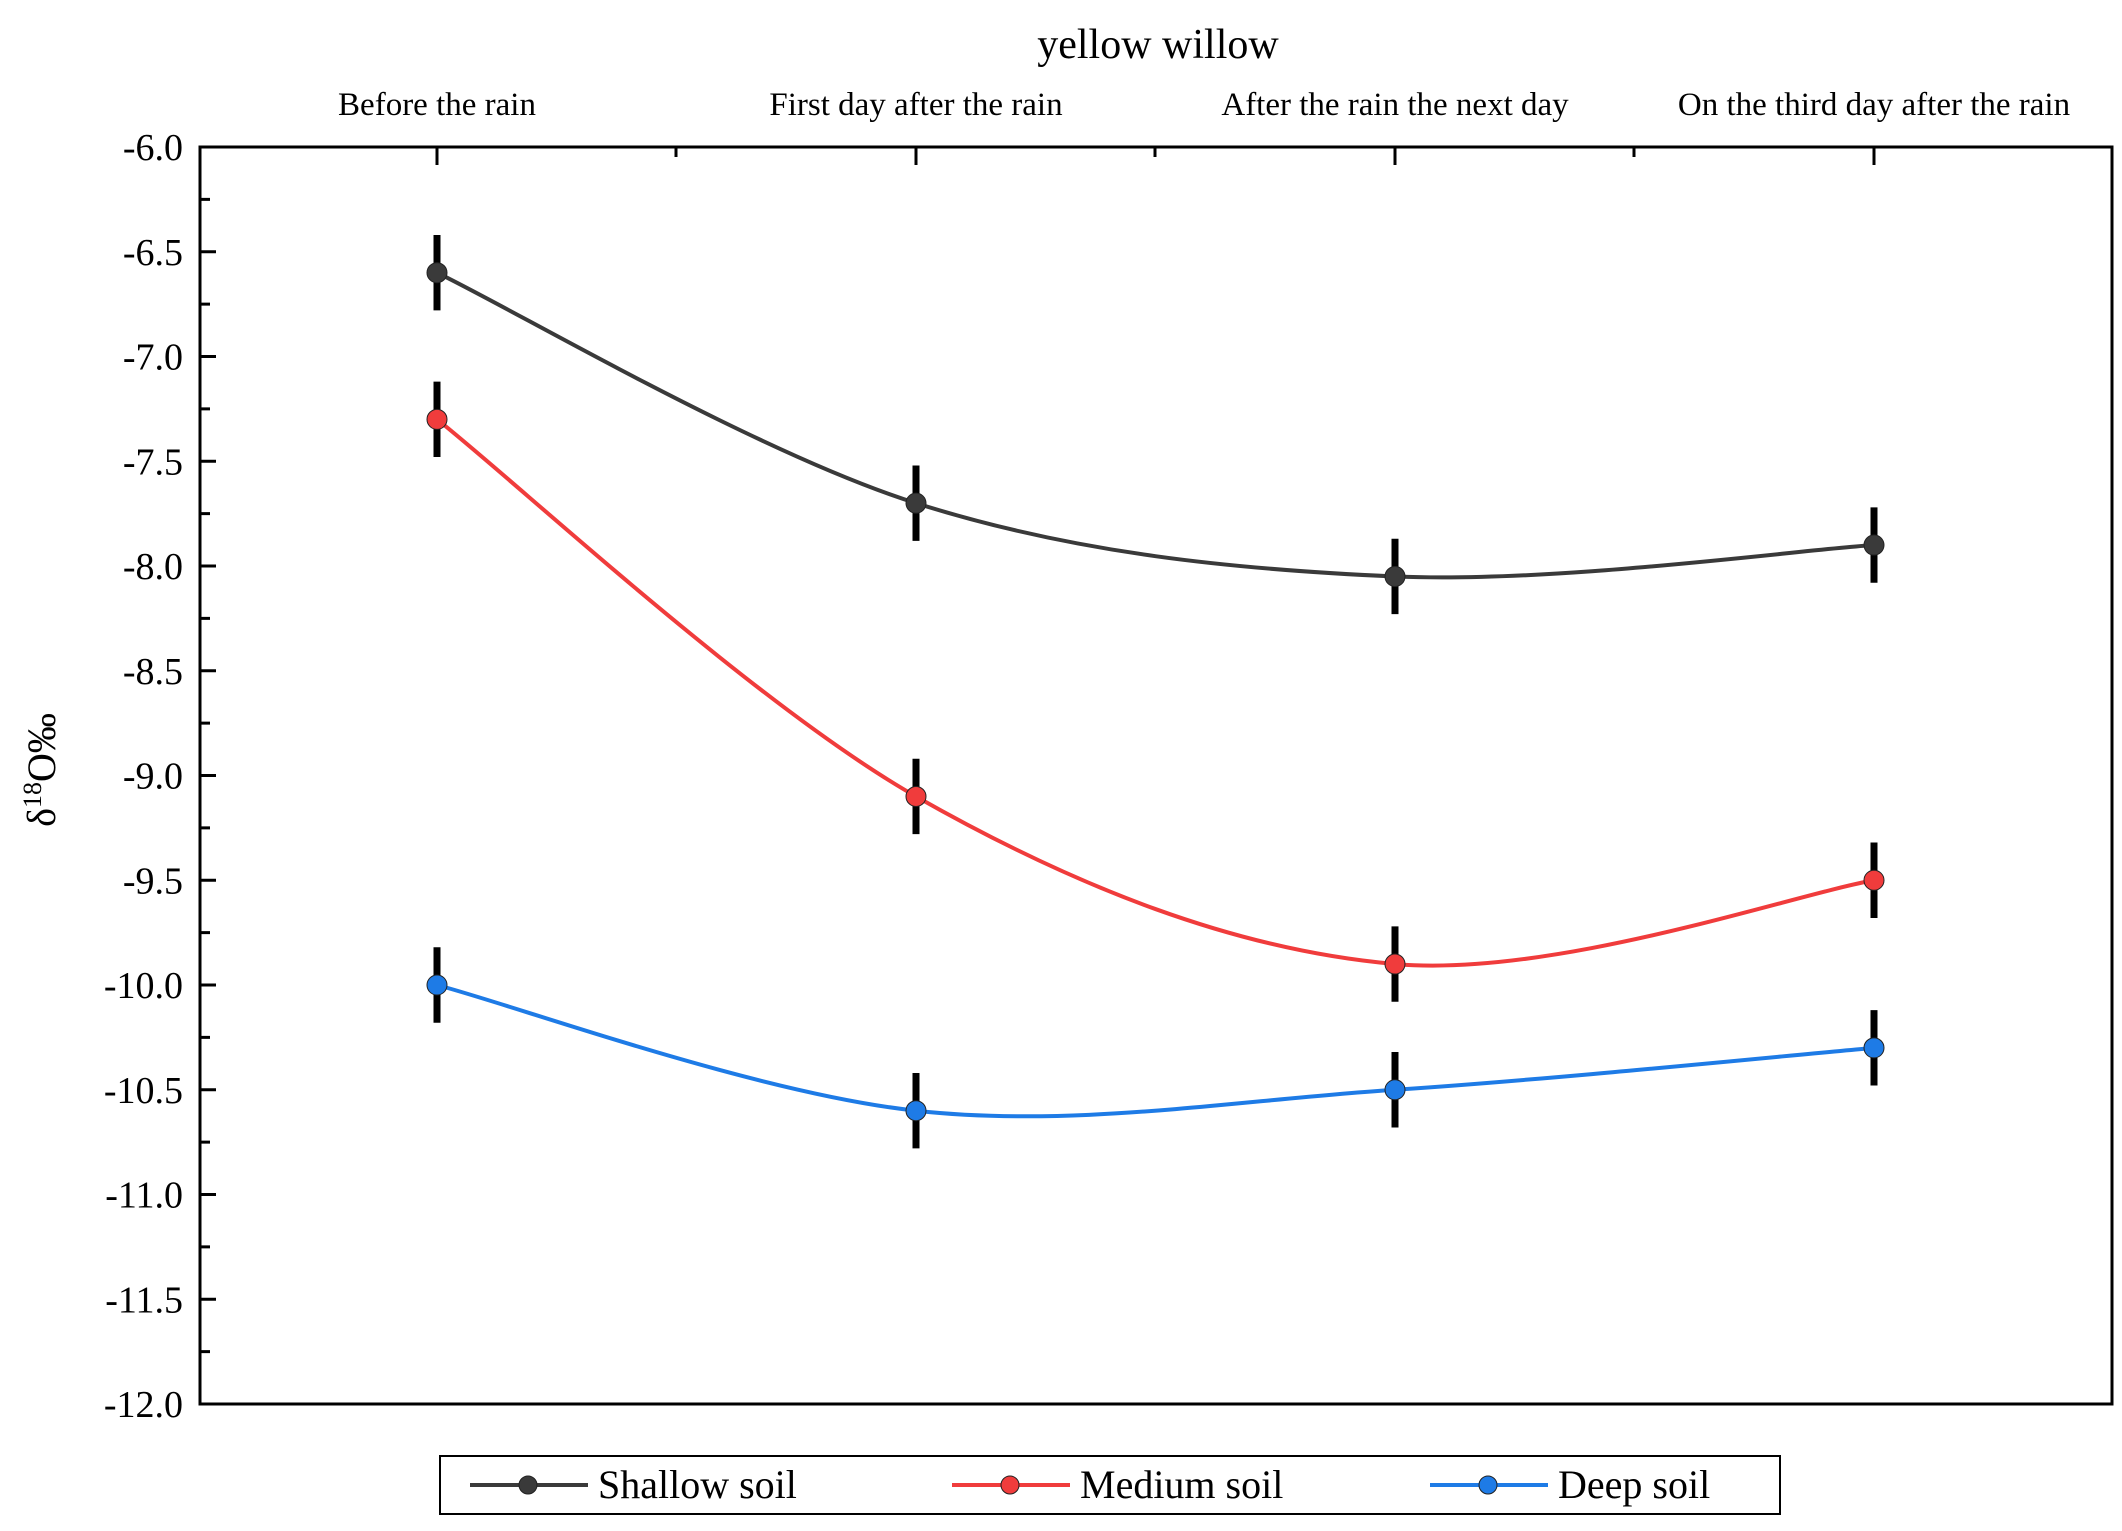 The image size is (2122, 1531). What do you see at coordinates (437, 105) in the screenshot?
I see `category-label: Before the rain` at bounding box center [437, 105].